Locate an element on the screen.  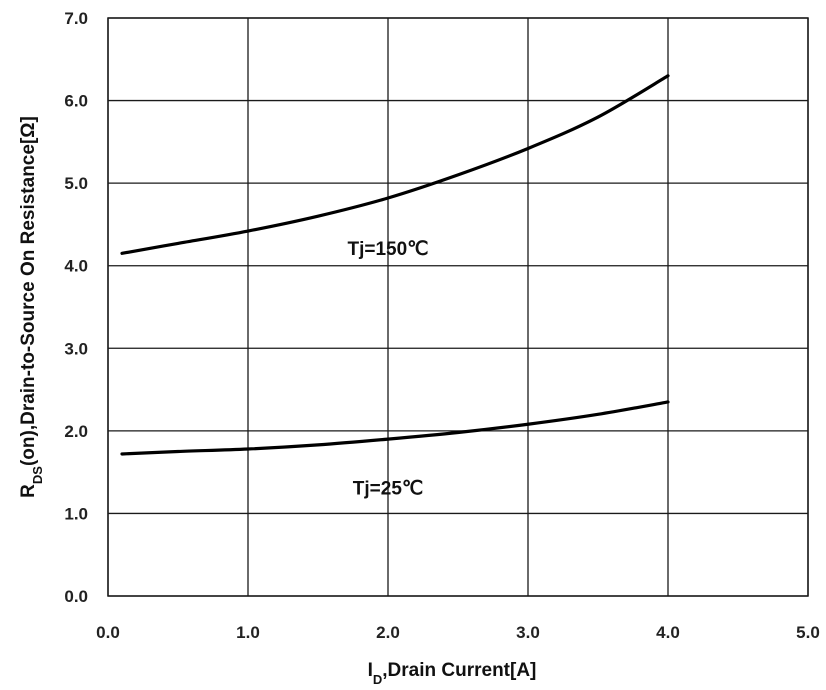
x-tick-label: 1.0 is located at coordinates (248, 632).